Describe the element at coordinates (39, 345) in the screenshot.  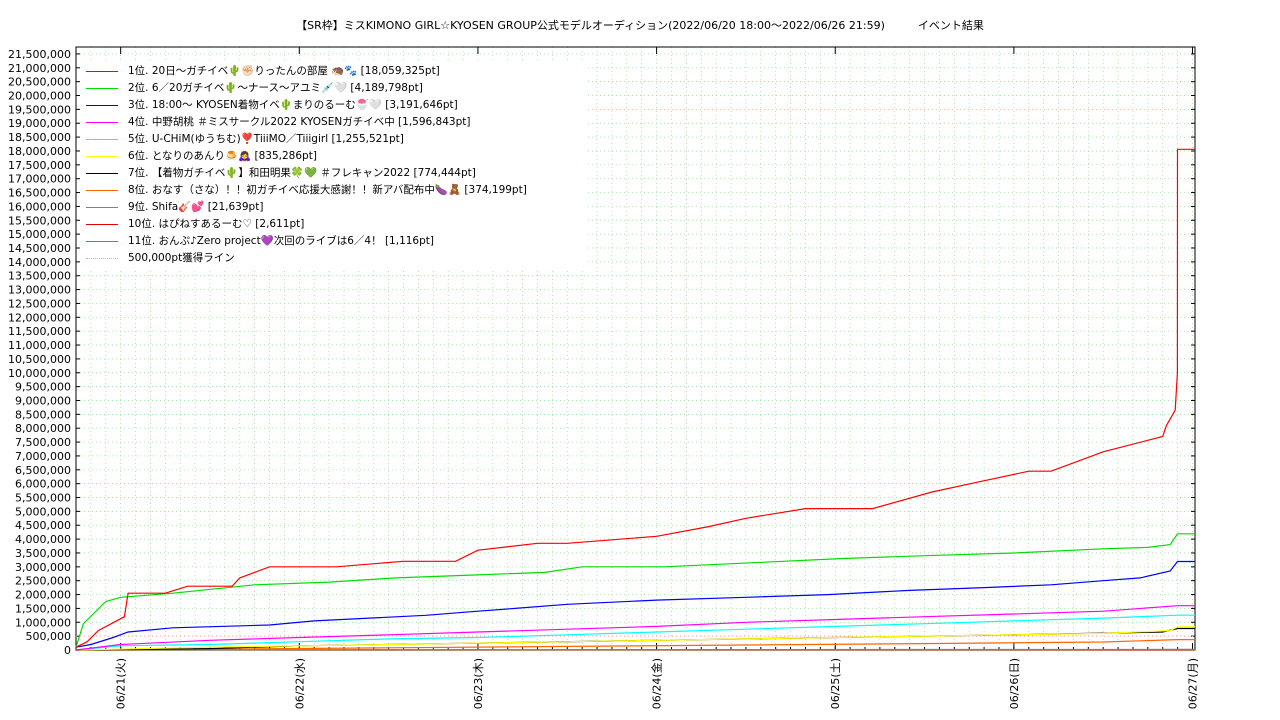
I see `y-tick-label: 11,000,000` at that location.